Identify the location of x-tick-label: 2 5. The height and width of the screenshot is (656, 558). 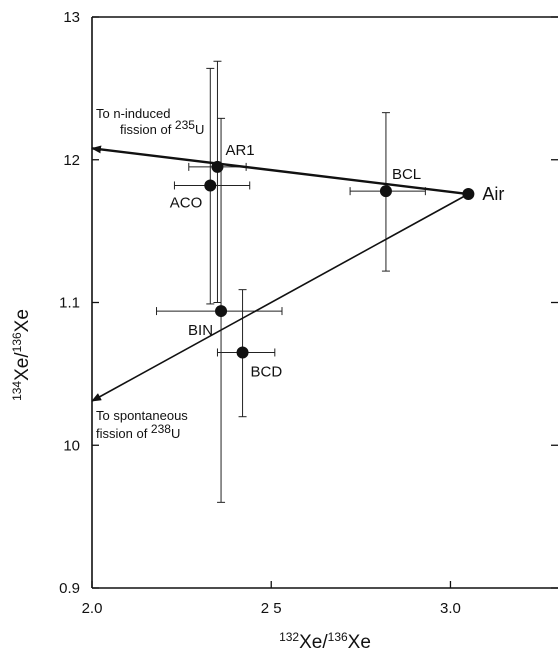
(271, 608).